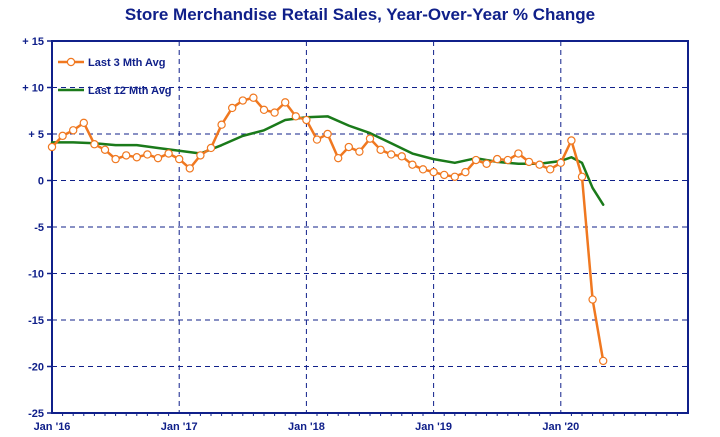  What do you see at coordinates (433, 427) in the screenshot?
I see `x-tick-label: Jan '19` at bounding box center [433, 427].